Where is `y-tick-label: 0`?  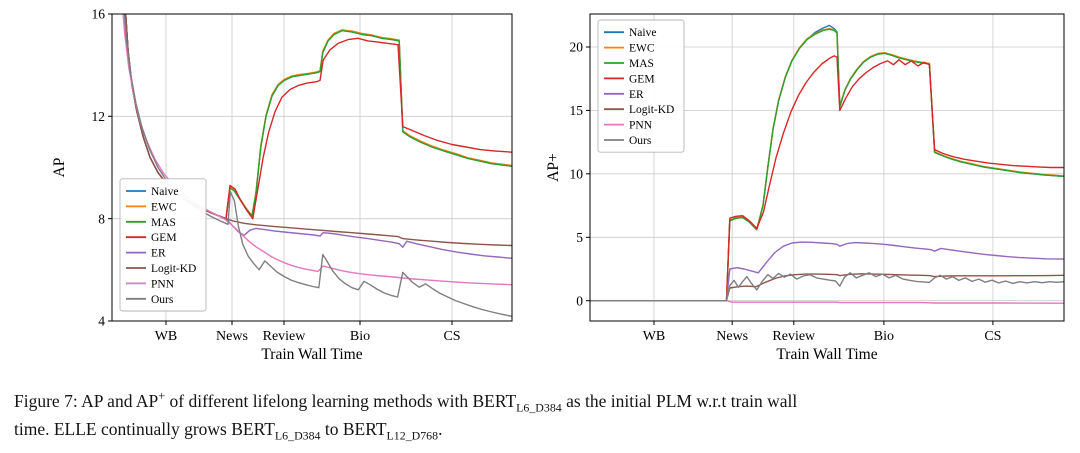
y-tick-label: 0 is located at coordinates (579, 300).